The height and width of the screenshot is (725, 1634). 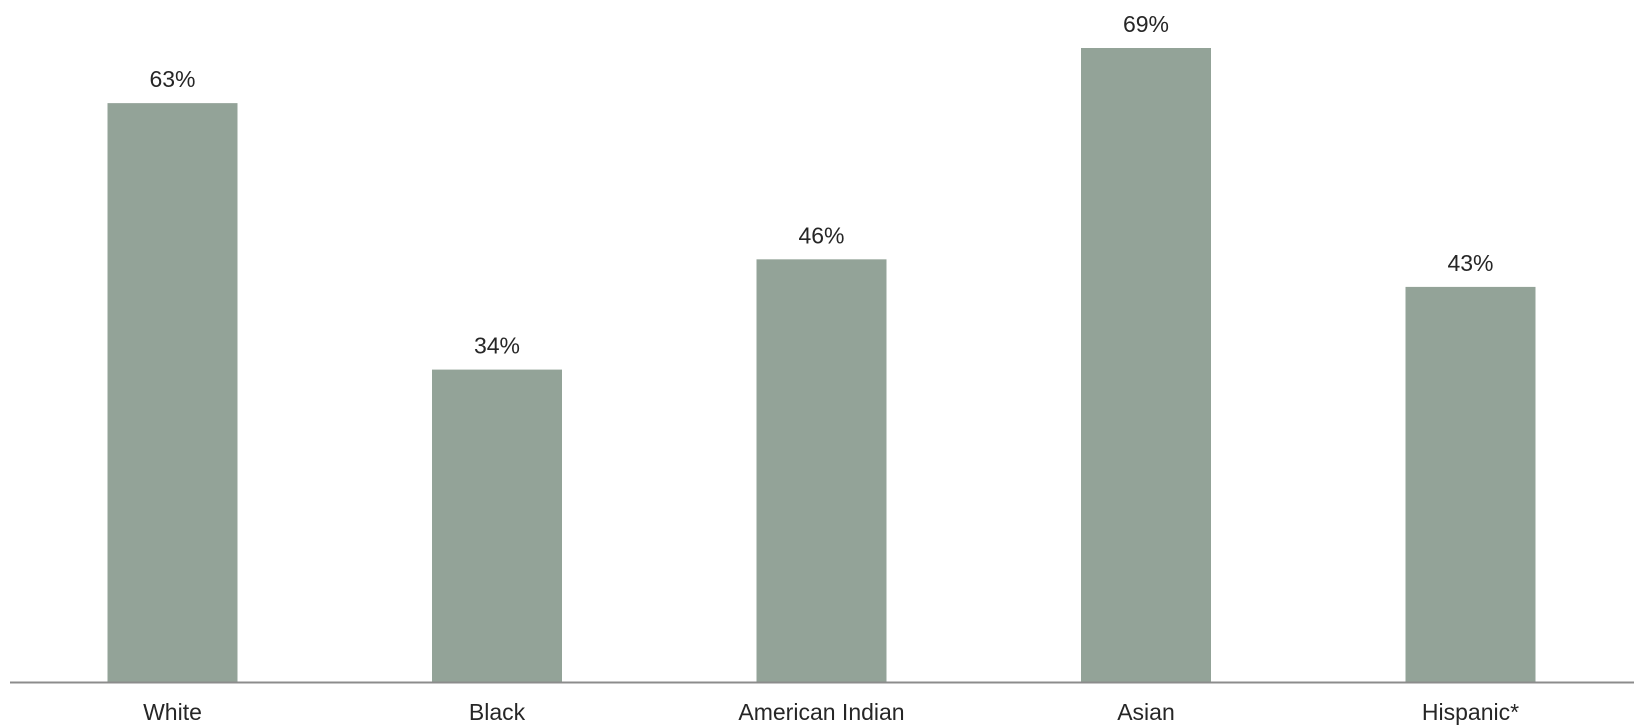 What do you see at coordinates (497, 712) in the screenshot?
I see `category-label-black: Black` at bounding box center [497, 712].